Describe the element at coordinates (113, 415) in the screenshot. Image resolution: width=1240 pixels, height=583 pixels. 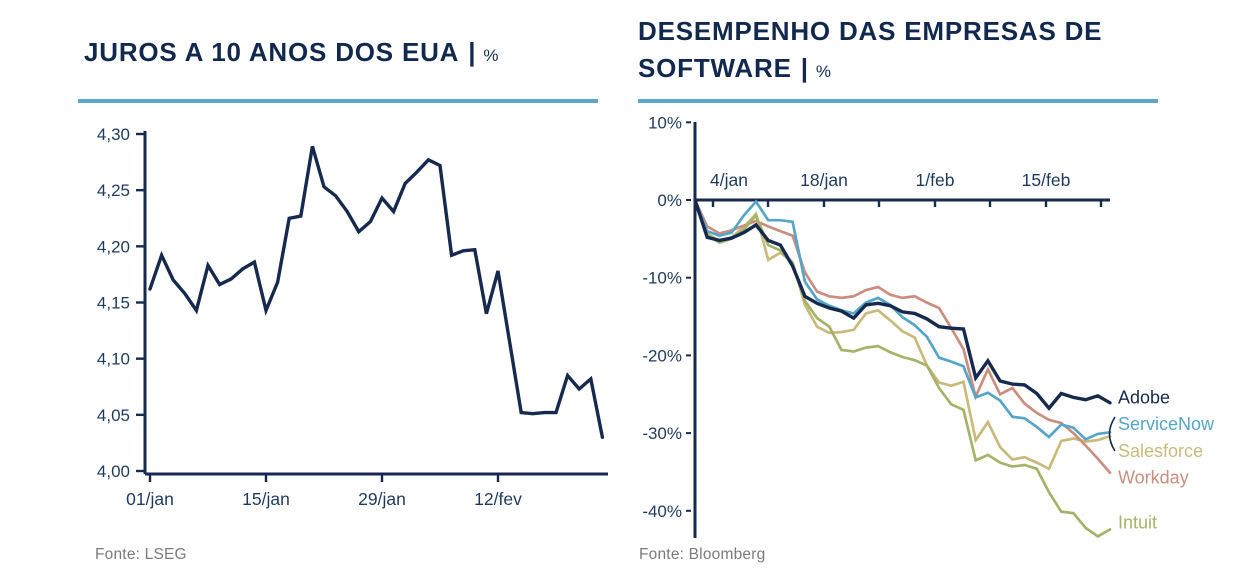
I see `left-y-tick-label: 4,05` at that location.